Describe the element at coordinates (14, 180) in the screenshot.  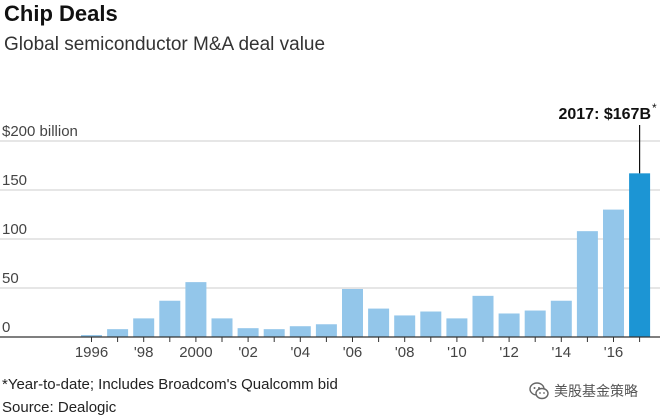
I see `y-tick-label: 150` at that location.